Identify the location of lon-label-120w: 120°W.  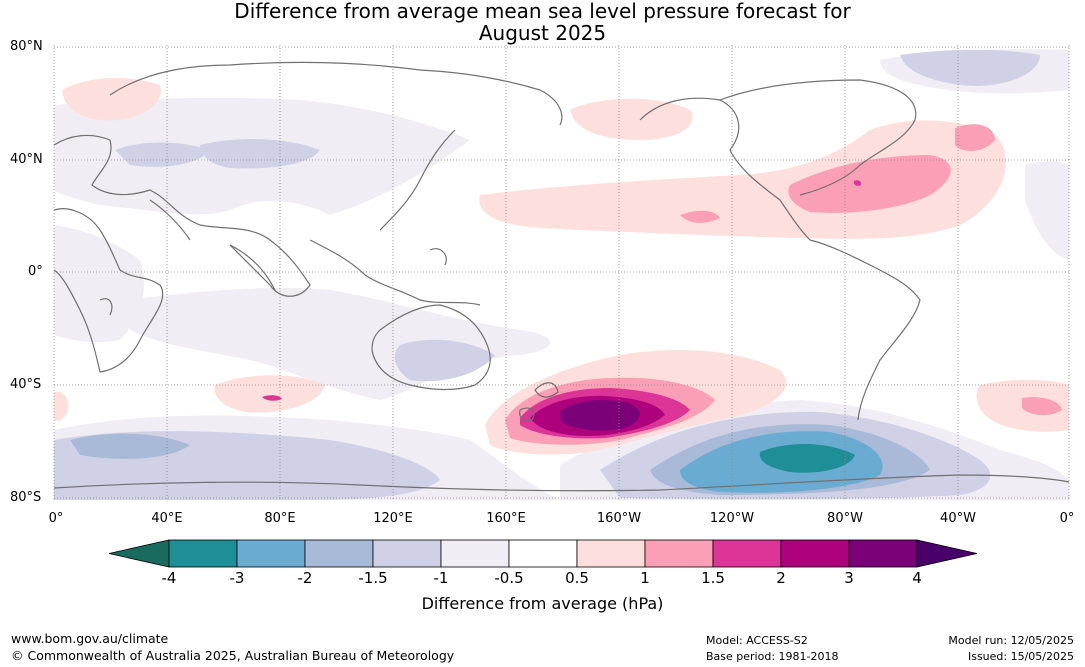
(732, 518).